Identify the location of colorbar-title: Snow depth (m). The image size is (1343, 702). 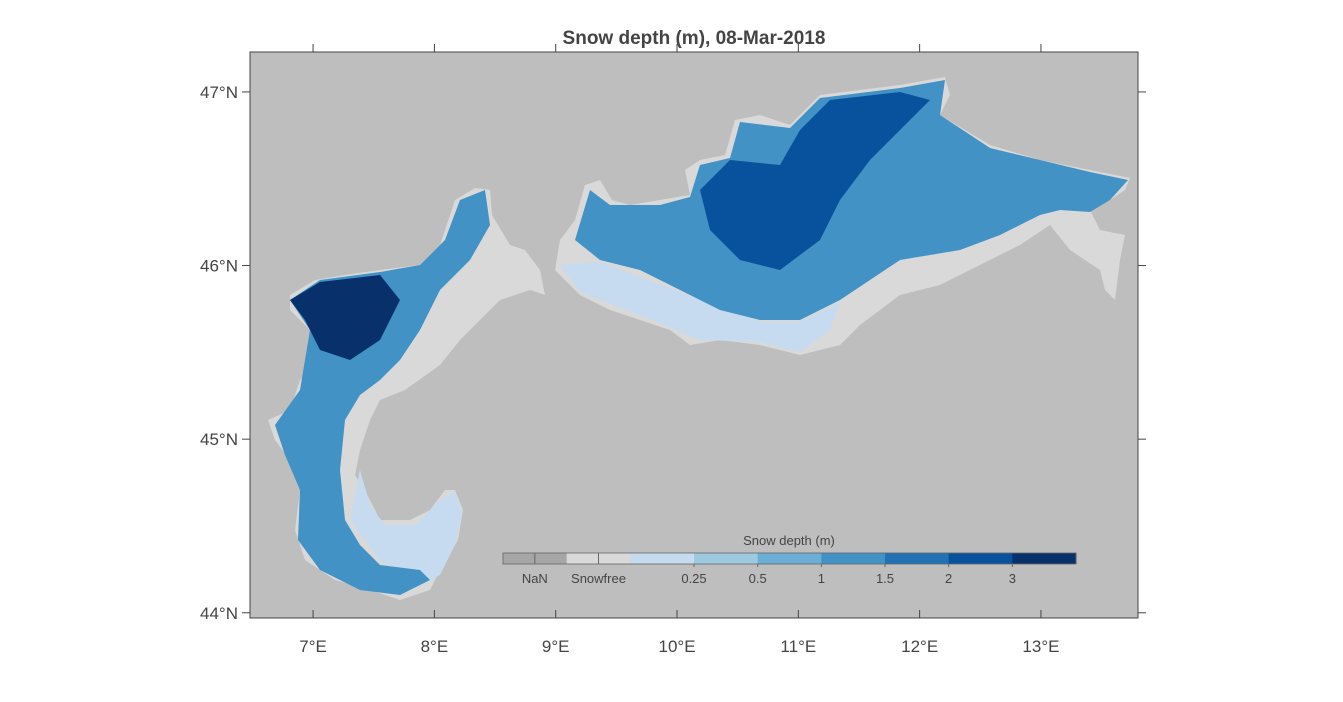
(789, 540).